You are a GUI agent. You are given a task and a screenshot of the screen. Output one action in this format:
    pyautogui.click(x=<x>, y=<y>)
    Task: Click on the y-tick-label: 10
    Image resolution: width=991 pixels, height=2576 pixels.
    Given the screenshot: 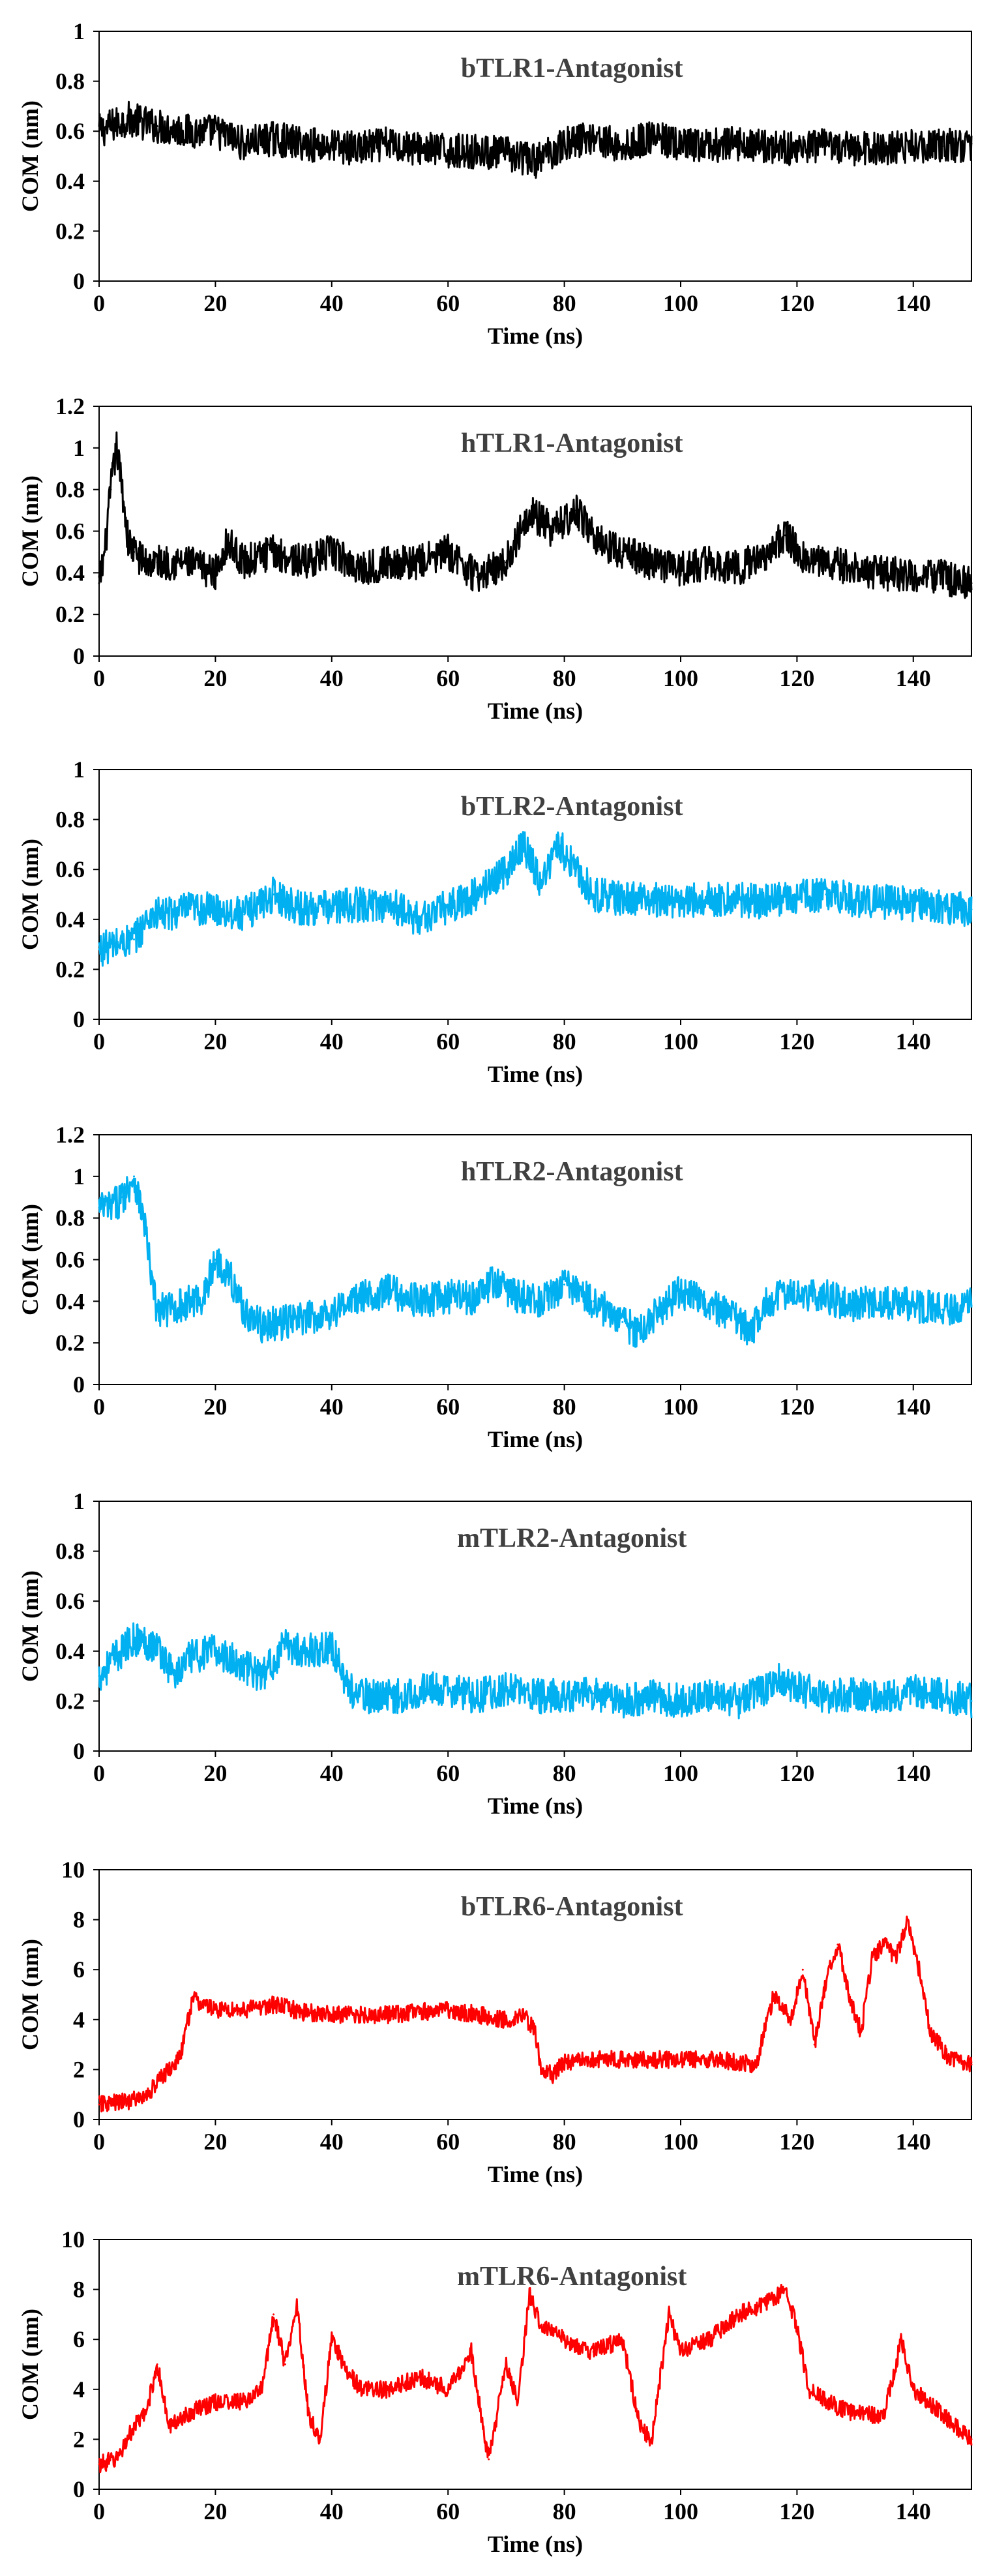 What is the action you would take?
    pyautogui.click(x=73, y=1870)
    